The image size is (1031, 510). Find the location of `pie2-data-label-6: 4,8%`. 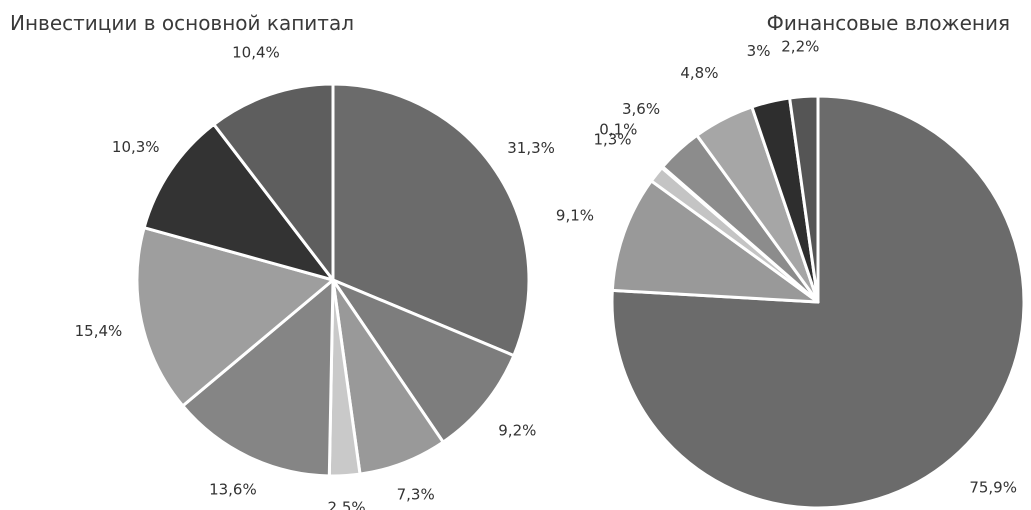

pie2-data-label-6: 4,8% is located at coordinates (699, 73).